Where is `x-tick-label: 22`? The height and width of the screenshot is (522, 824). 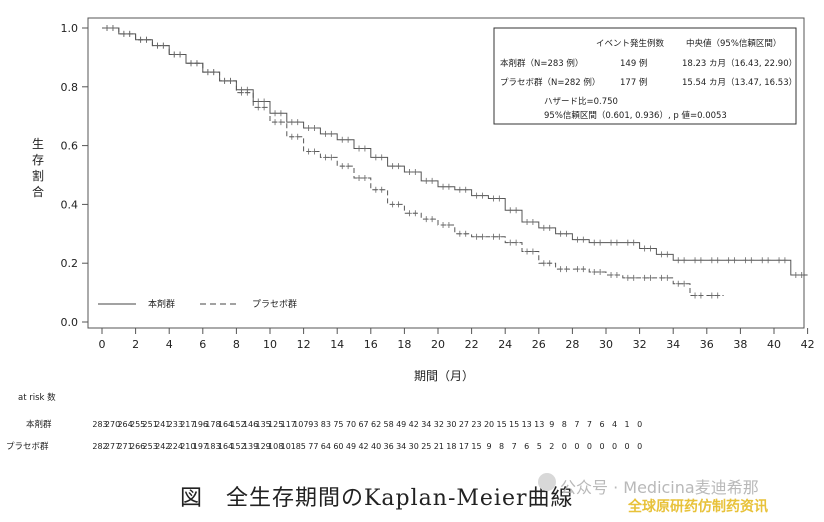
x-tick-label: 22 is located at coordinates (472, 344).